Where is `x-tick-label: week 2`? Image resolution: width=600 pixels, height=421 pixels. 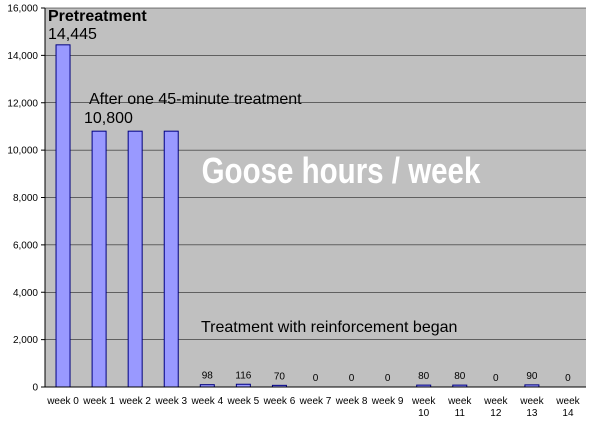
x-tick-label: week 2 is located at coordinates (134, 401).